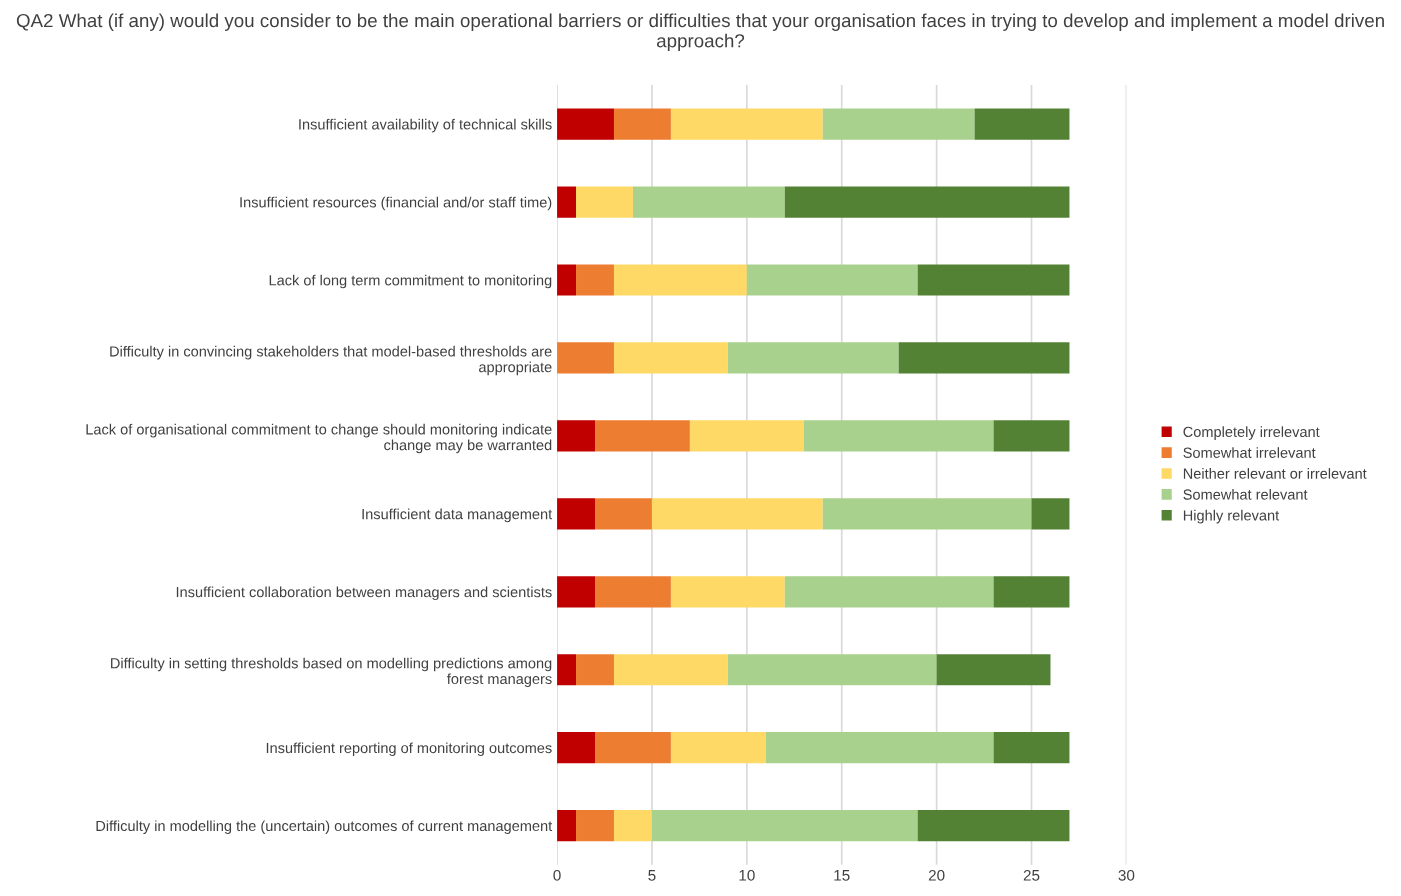  Describe the element at coordinates (331, 672) in the screenshot. I see `y-tick-label: Difficulty in setting thresholds based on modelling predictions among forest managers` at that location.